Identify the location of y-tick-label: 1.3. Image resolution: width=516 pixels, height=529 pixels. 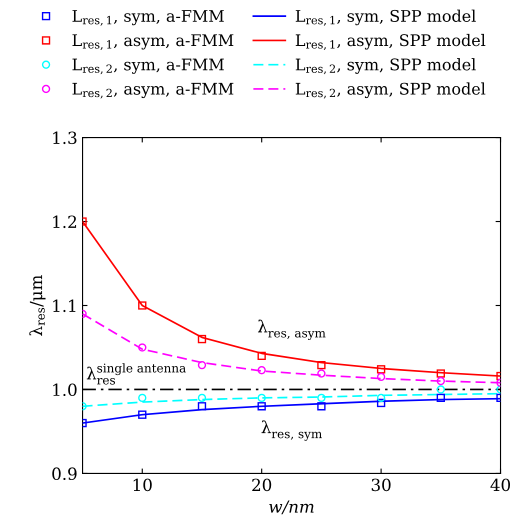
(64, 138).